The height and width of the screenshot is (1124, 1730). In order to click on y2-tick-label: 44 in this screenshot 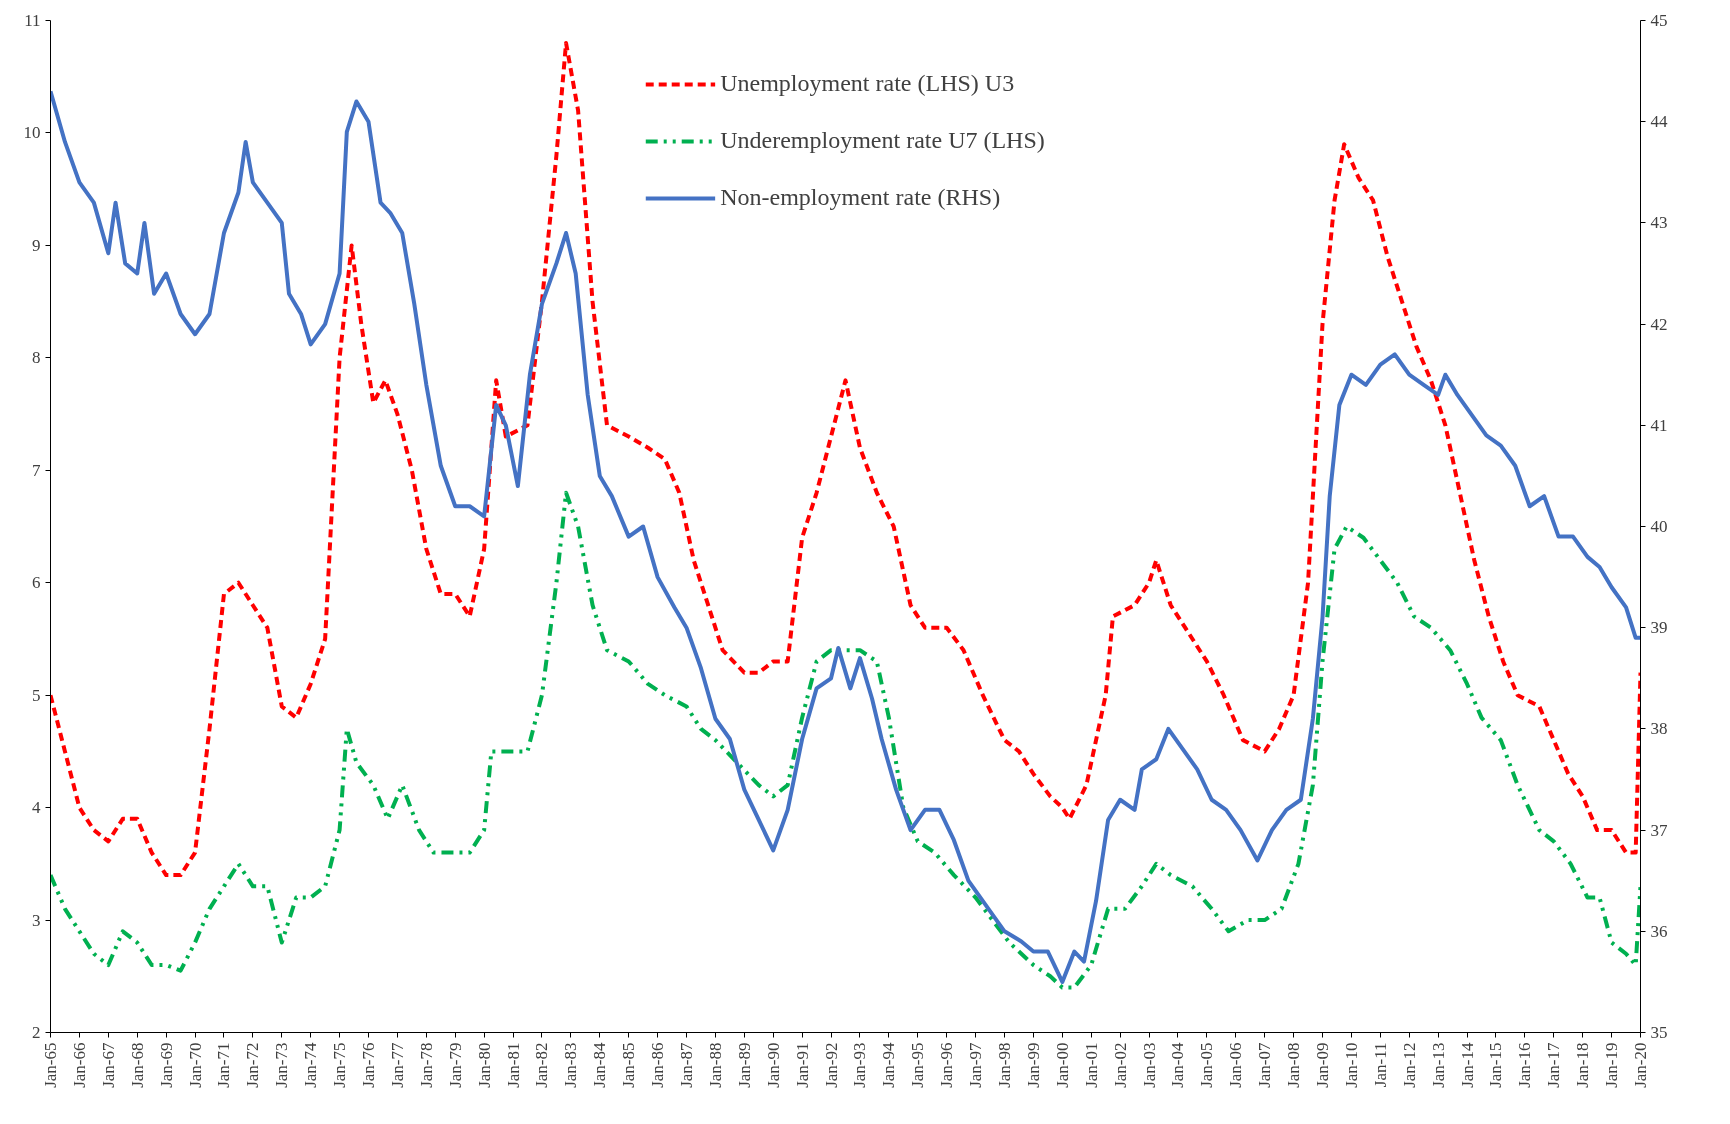, I will do `click(1659, 122)`.